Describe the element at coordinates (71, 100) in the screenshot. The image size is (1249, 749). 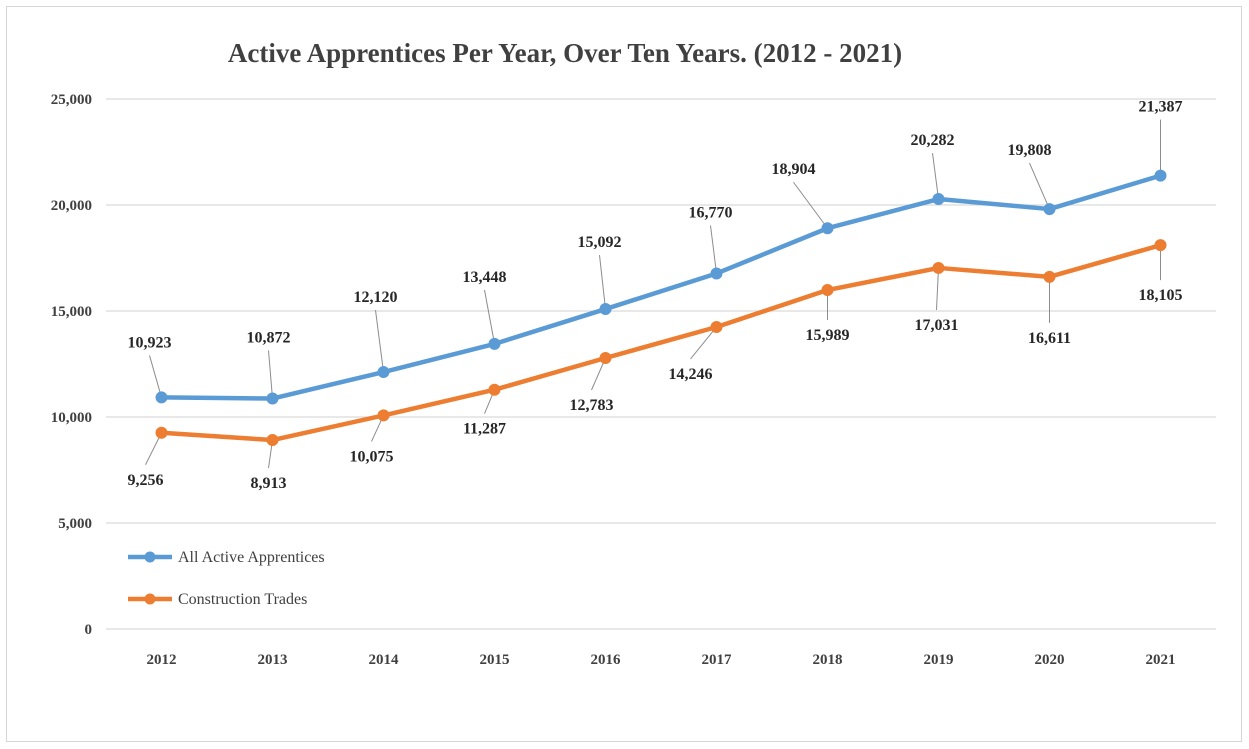
I see `y-tick-label: 25,000` at that location.